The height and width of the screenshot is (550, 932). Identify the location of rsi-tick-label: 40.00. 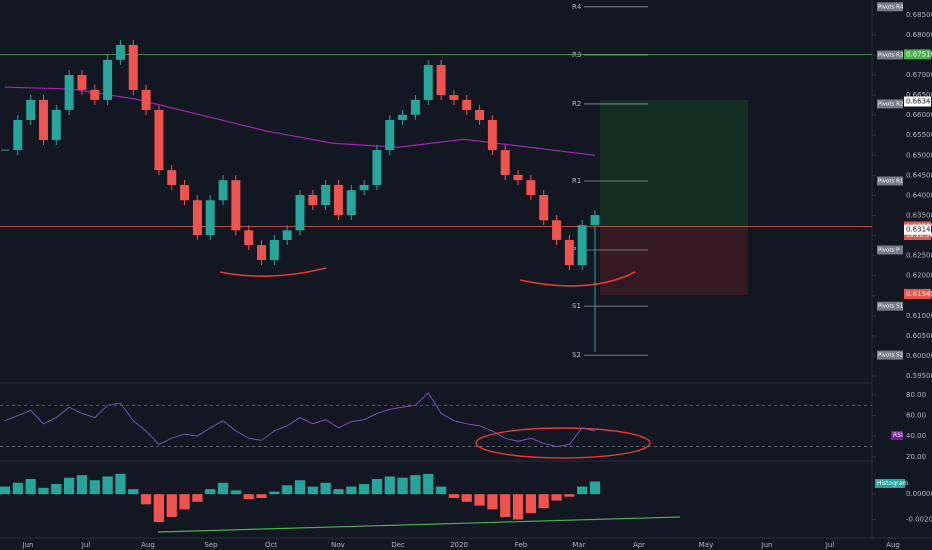
(916, 436).